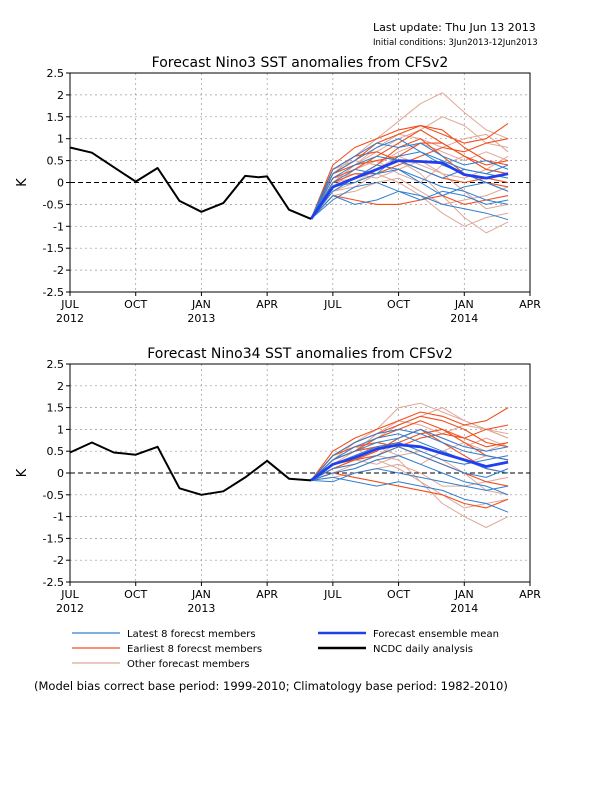 This screenshot has height=800, width=600. Describe the element at coordinates (436, 634) in the screenshot. I see `legend-label-mean: Forecast ensemble mean` at that location.